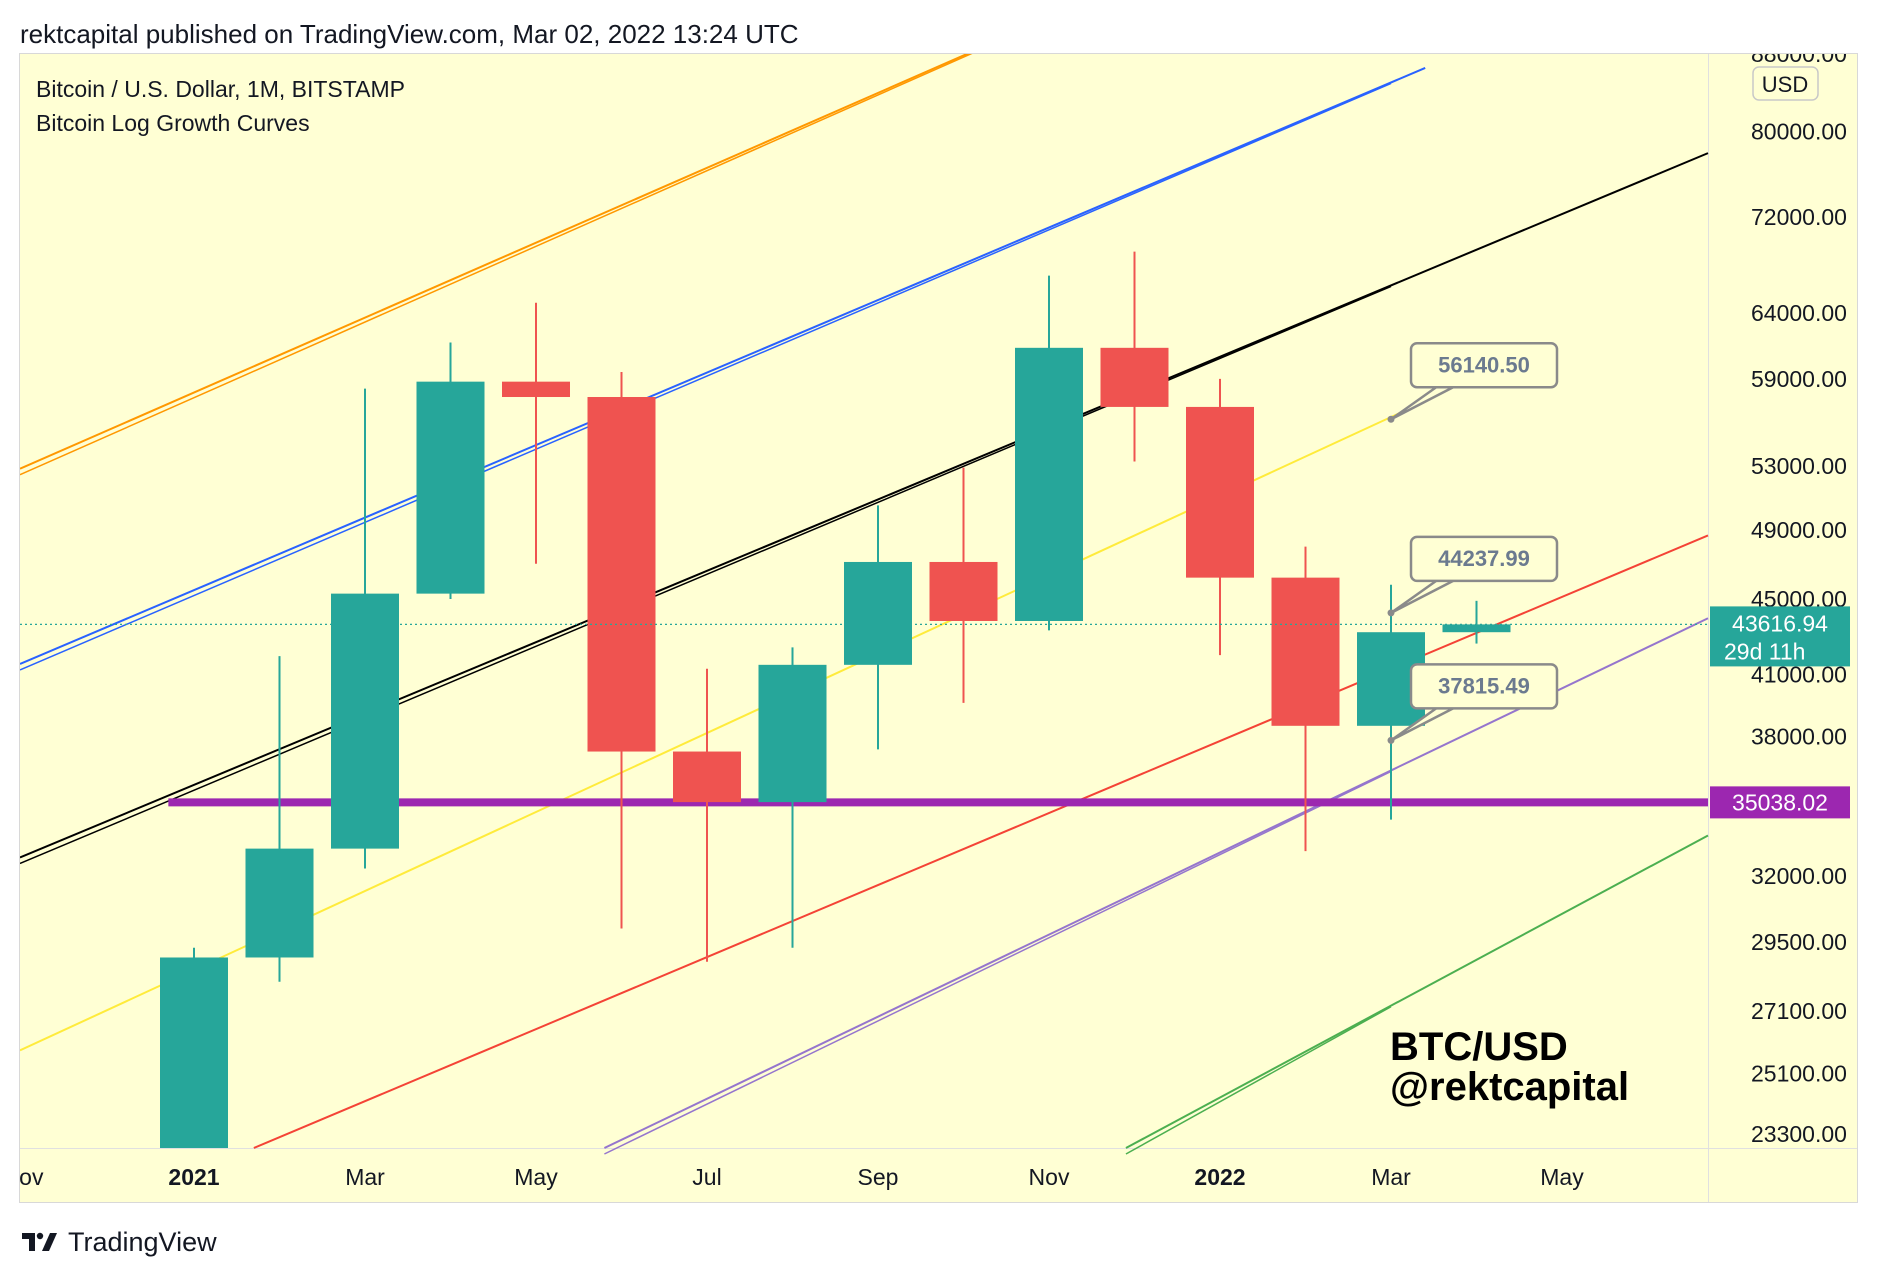  Describe the element at coordinates (1799, 530) in the screenshot. I see `price-tick-label: 49000.00` at that location.